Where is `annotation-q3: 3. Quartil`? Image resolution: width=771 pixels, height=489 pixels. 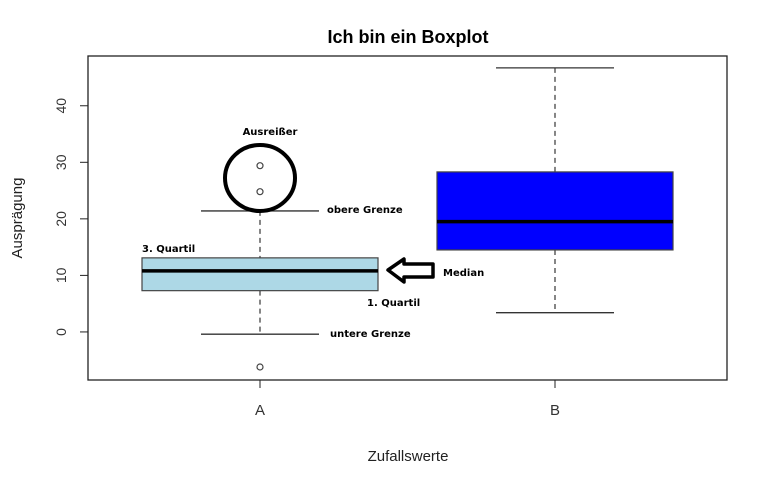 annotation-q3: 3. Quartil is located at coordinates (168, 249).